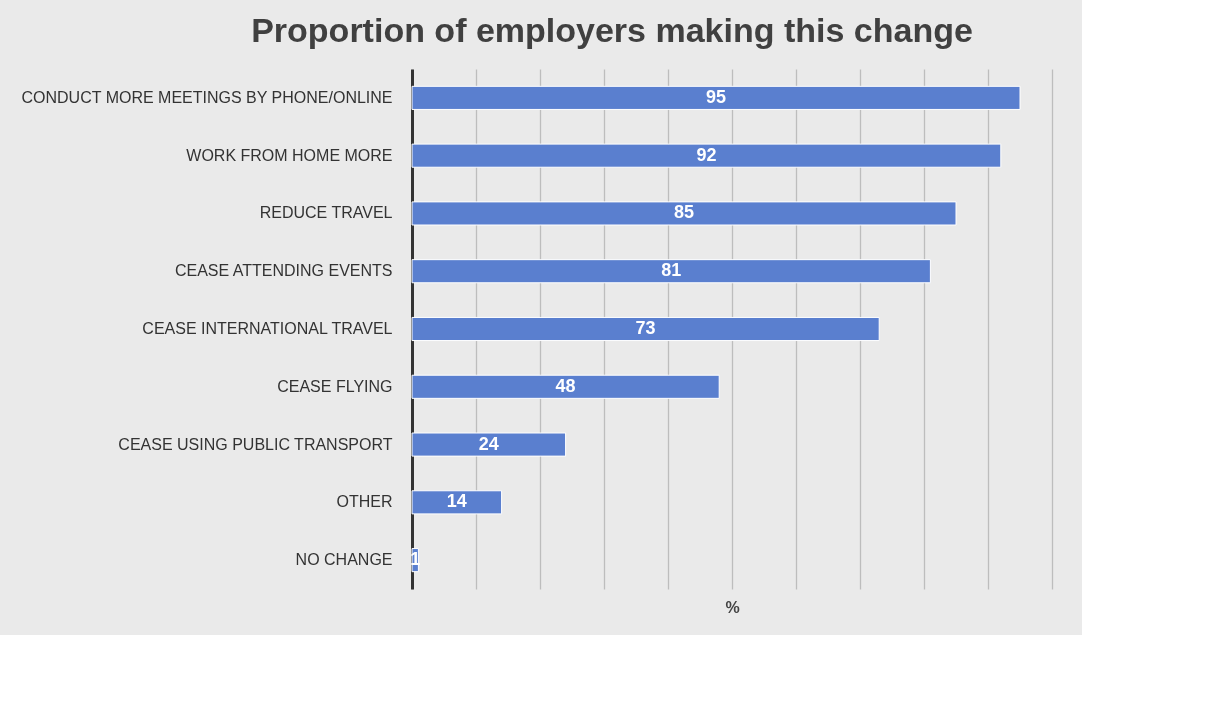 This screenshot has height=702, width=1208. What do you see at coordinates (289, 155) in the screenshot?
I see `y-tick-label: WORK FROM HOME MORE` at bounding box center [289, 155].